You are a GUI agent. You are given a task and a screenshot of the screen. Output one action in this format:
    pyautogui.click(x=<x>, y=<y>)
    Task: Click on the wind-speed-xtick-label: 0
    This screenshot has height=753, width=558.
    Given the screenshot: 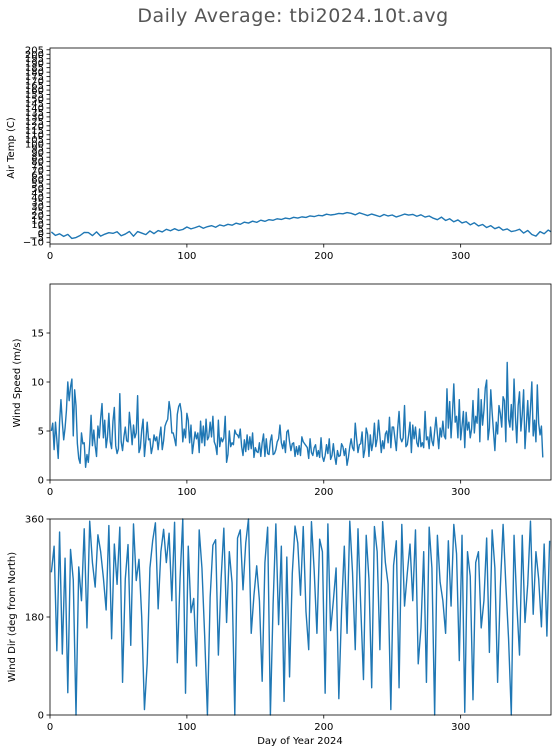 What is the action you would take?
    pyautogui.click(x=50, y=492)
    